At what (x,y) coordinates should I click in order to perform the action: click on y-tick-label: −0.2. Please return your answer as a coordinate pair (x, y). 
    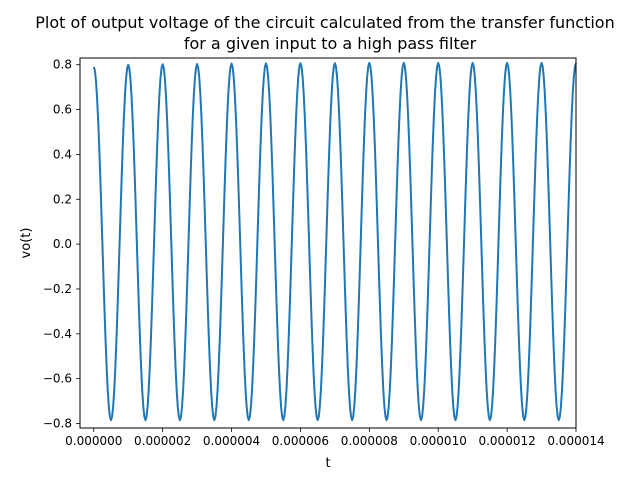
    Looking at the image, I should click on (57, 289).